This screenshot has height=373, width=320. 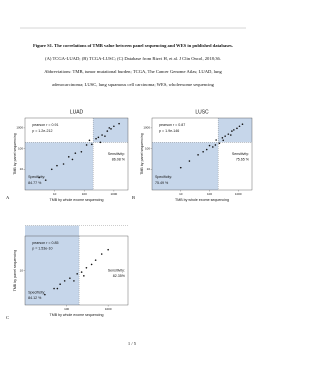 What do you see at coordinates (169, 131) in the screenshot?
I see `annotation: p = 1.9e-146` at bounding box center [169, 131].